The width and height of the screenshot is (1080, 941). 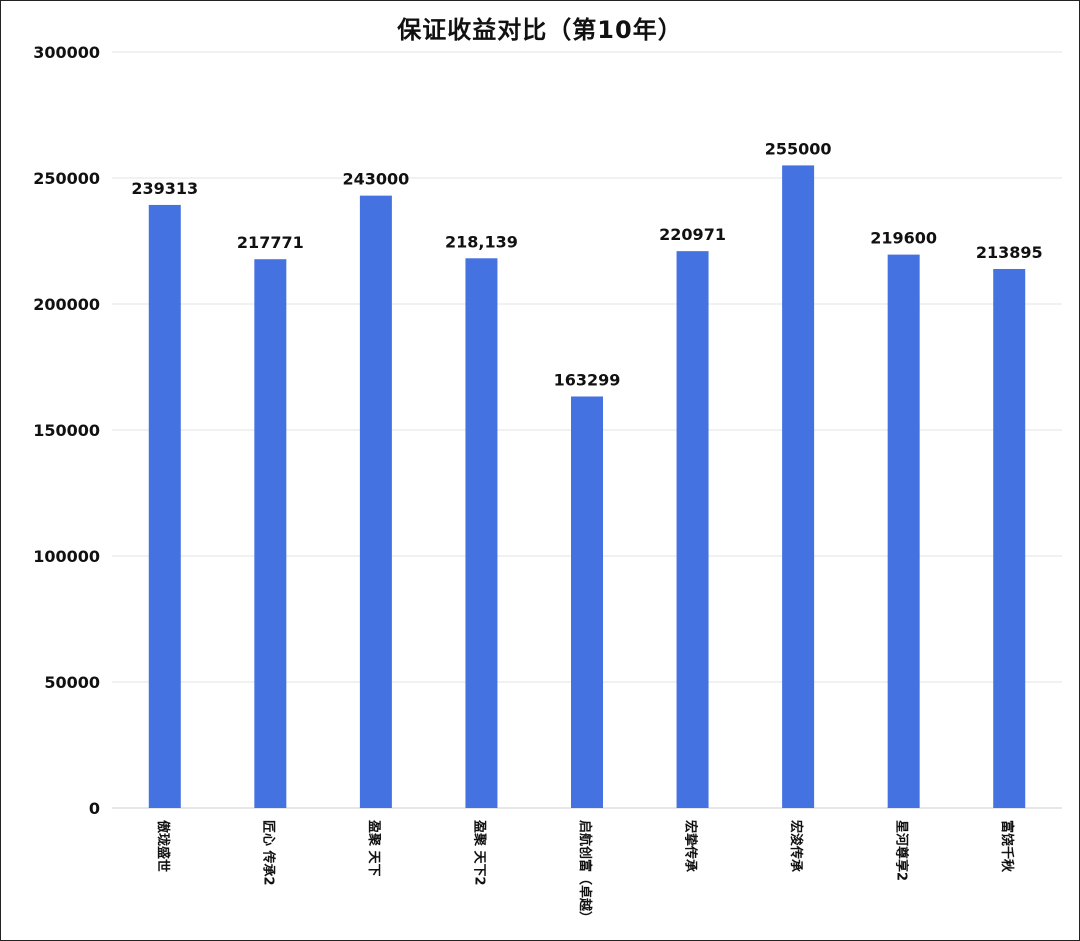 I want to click on y-tick-label: 250000, so click(x=66, y=178).